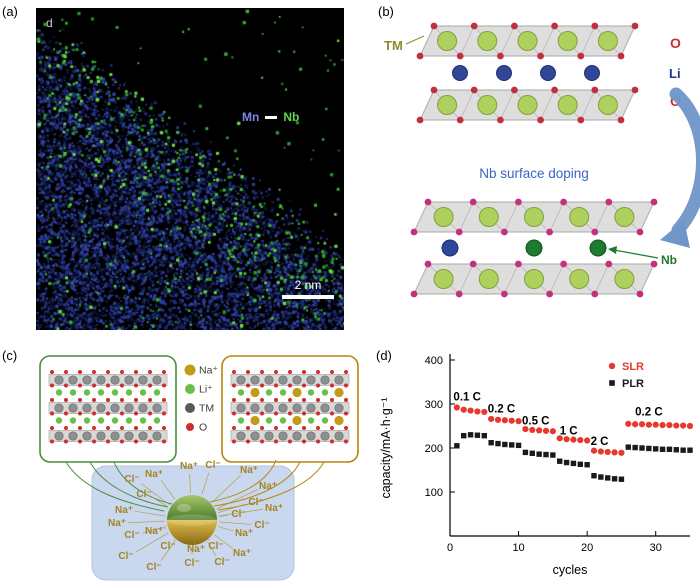 The image size is (700, 586). Describe the element at coordinates (675, 234) in the screenshot. I see `doping-arrow-head` at that location.